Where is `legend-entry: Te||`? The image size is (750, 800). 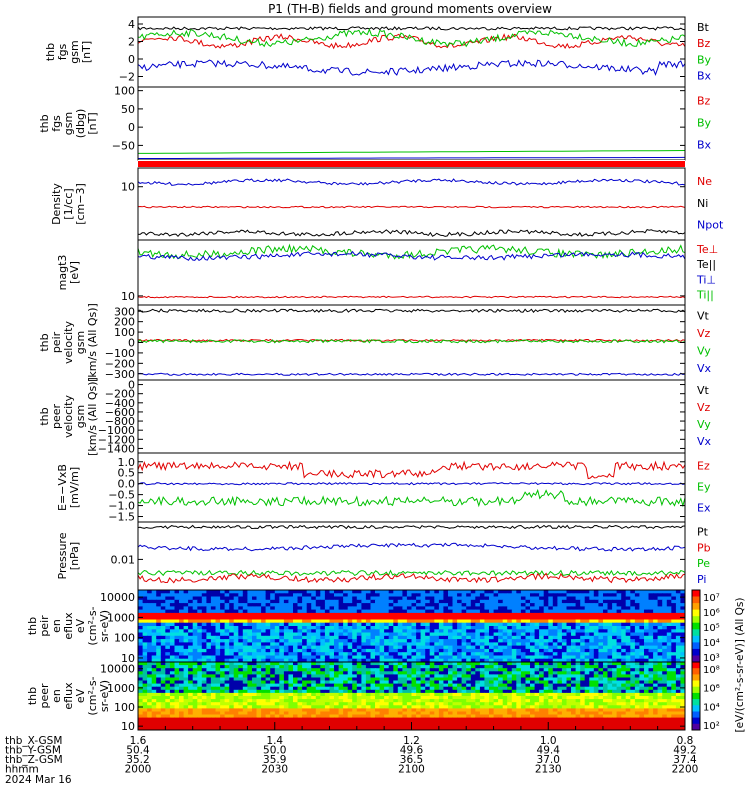 legend-entry: Te|| is located at coordinates (706, 264).